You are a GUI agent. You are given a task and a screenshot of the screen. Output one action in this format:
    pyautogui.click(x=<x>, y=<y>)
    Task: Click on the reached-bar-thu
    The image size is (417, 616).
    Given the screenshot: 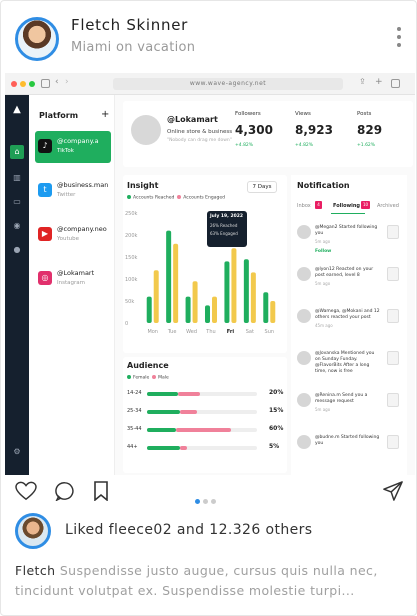 What is the action you would take?
    pyautogui.click(x=207, y=314)
    